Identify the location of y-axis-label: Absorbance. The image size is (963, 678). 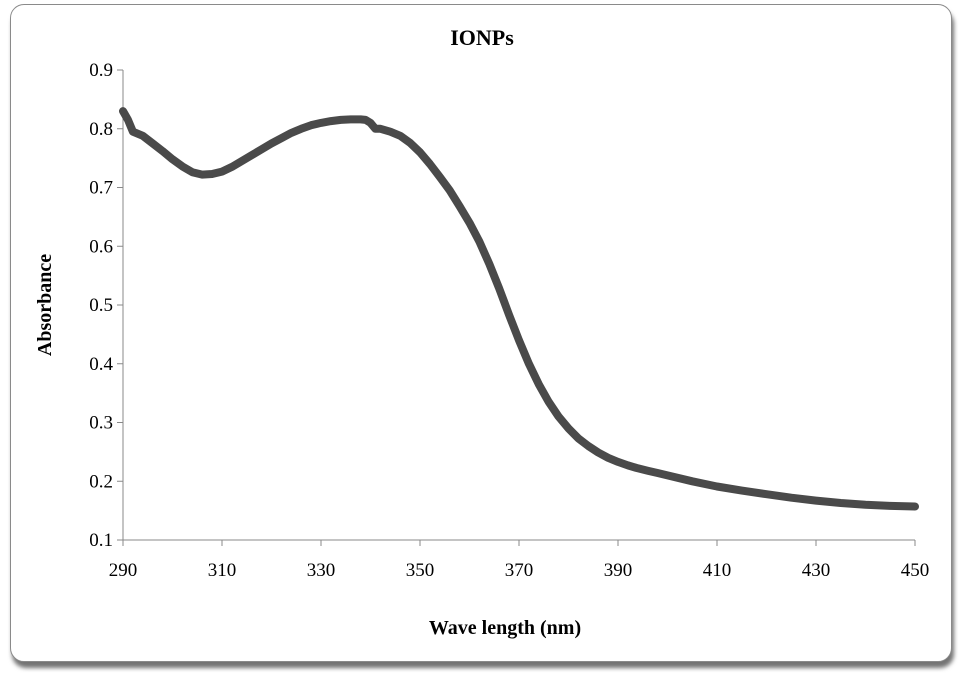
(45, 305).